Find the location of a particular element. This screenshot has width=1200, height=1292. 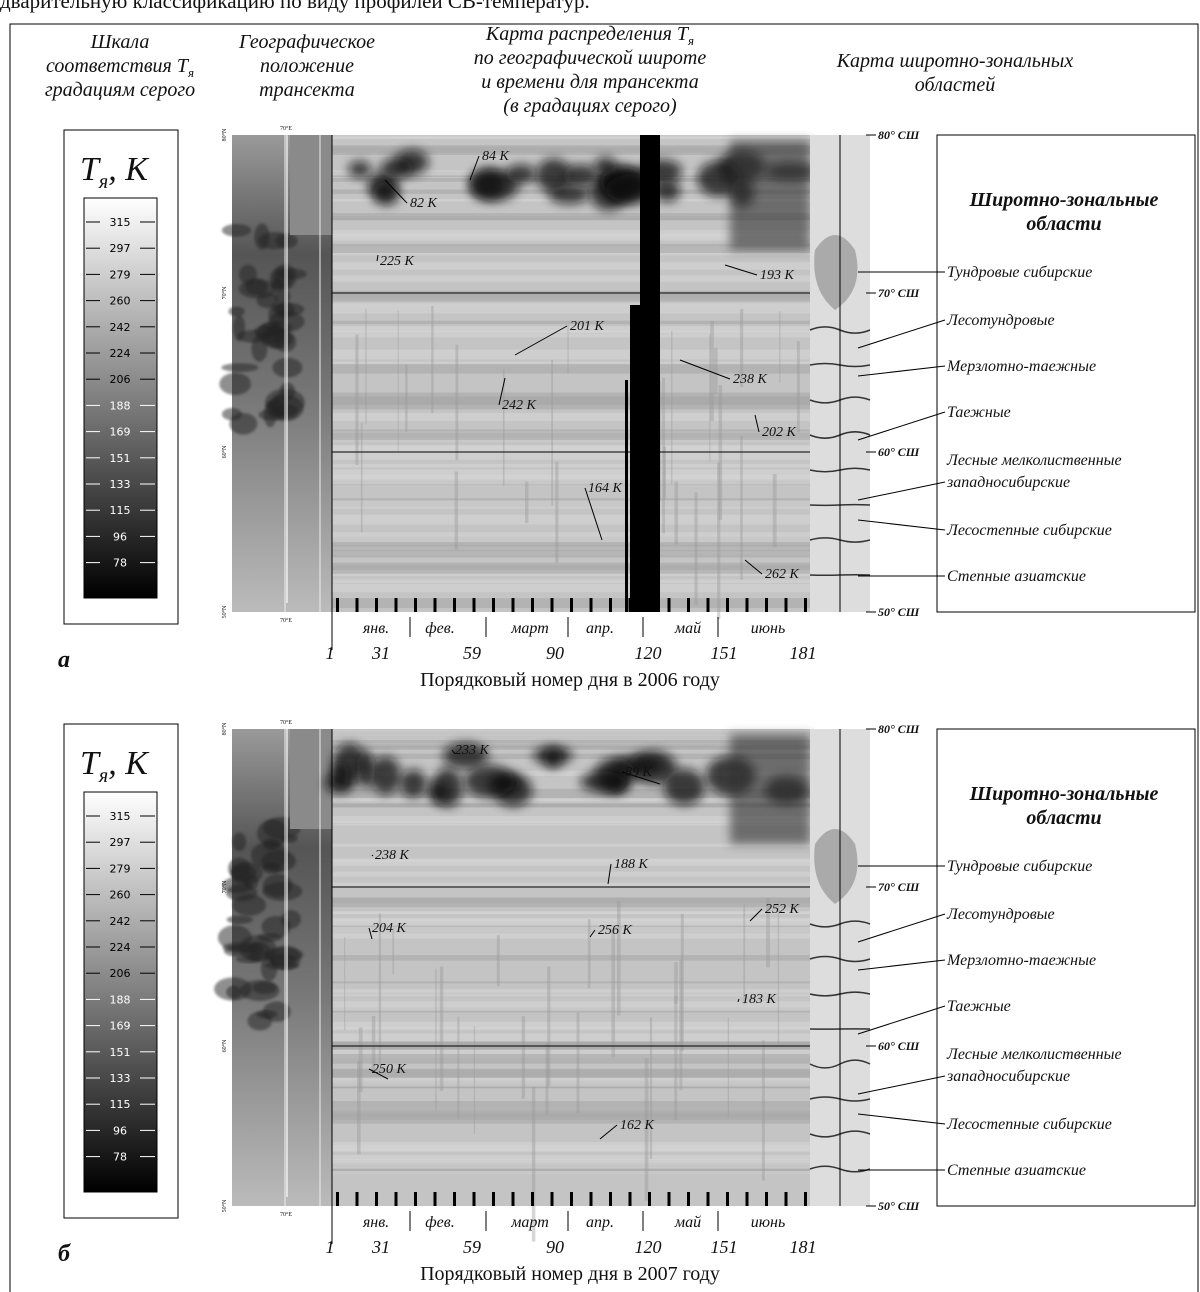

zone-name: Тундровые сибирские is located at coordinates (1019, 866).